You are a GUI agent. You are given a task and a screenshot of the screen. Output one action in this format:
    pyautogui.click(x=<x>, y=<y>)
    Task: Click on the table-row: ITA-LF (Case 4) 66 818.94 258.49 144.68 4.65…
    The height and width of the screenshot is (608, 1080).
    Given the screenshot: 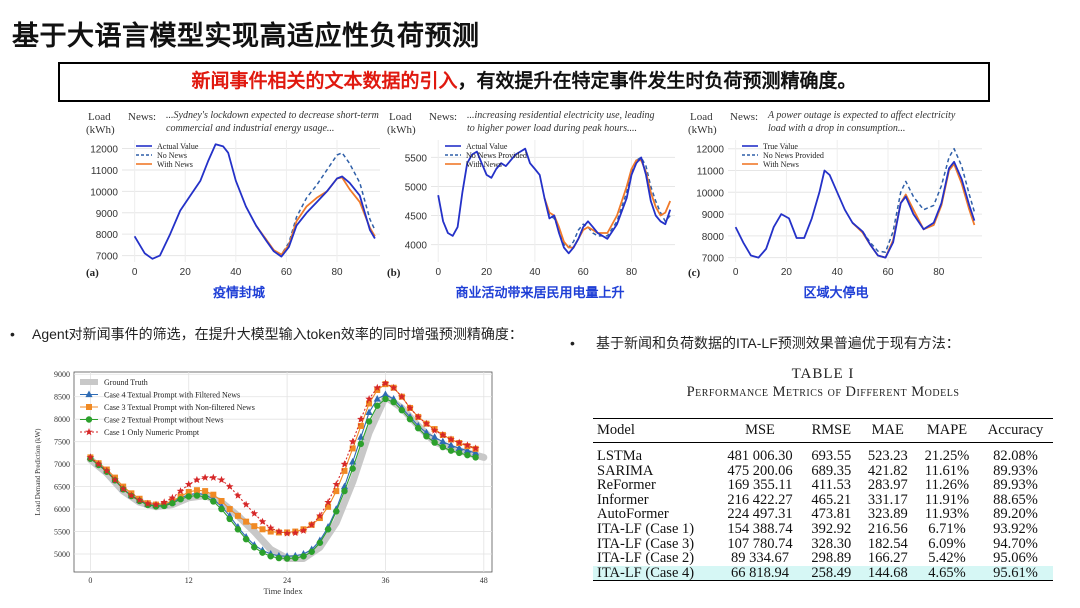 What is the action you would take?
    pyautogui.click(x=823, y=573)
    